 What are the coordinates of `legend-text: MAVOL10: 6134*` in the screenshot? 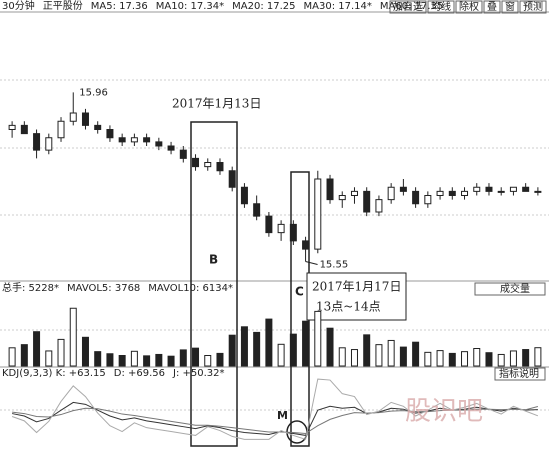 It's located at (190, 288).